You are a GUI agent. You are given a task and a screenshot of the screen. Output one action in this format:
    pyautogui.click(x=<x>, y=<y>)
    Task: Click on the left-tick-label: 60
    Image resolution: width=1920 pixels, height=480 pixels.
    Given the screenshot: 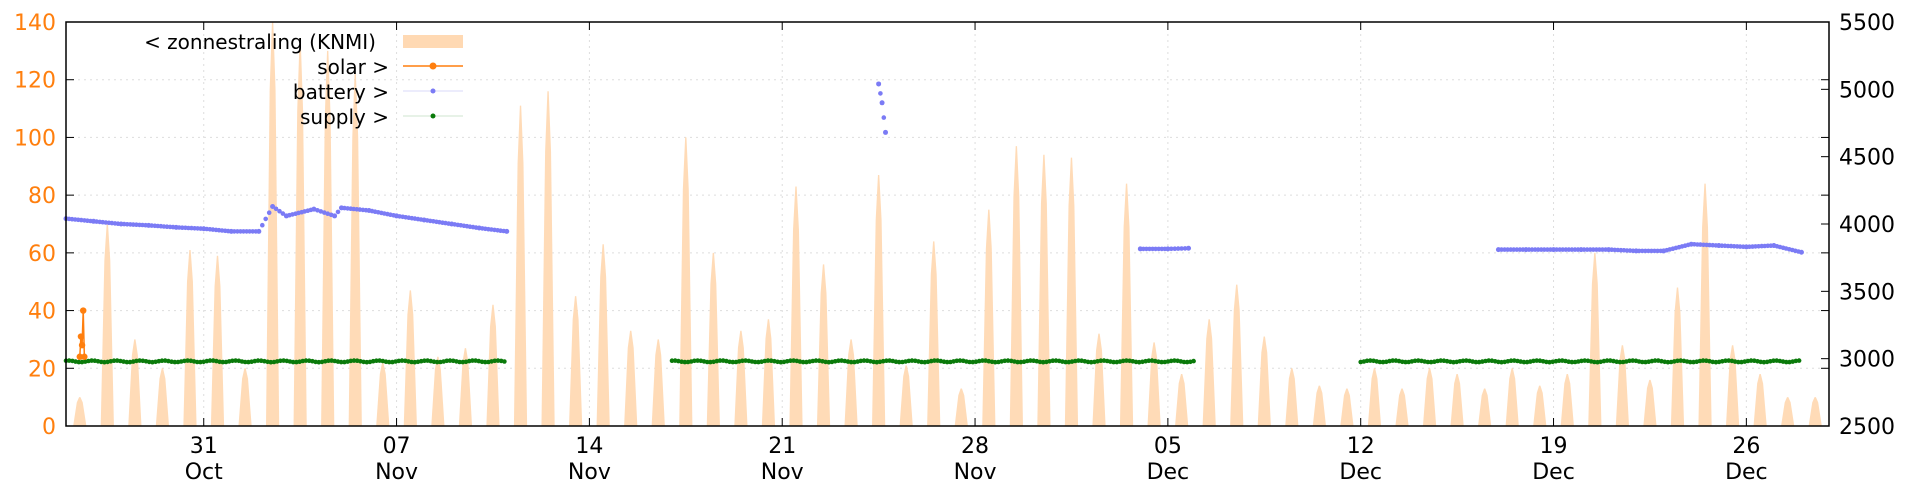 What is the action you would take?
    pyautogui.click(x=42, y=254)
    